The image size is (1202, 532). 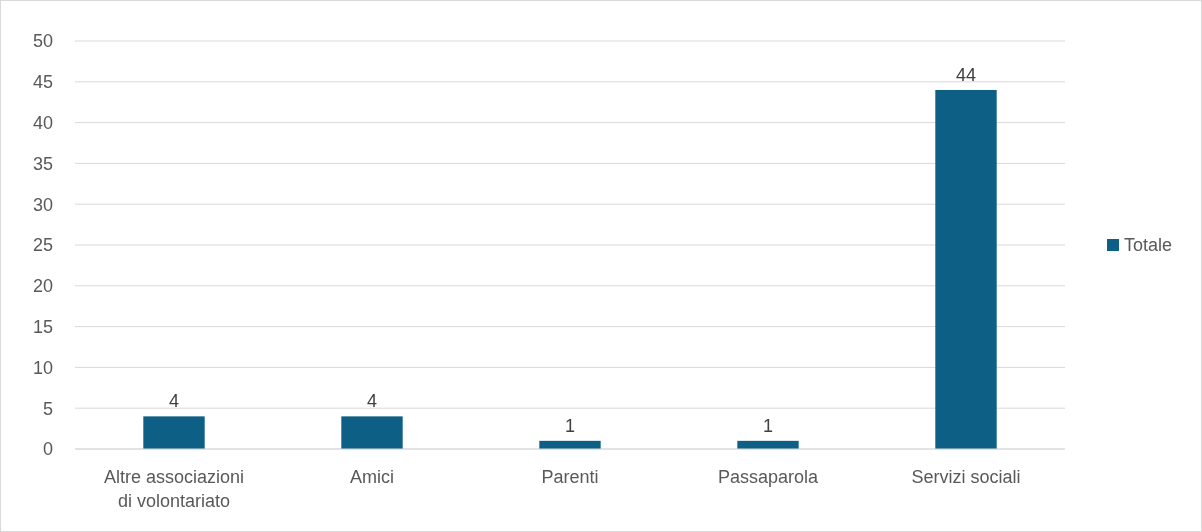 What do you see at coordinates (1148, 245) in the screenshot?
I see `legend-label: Totale` at bounding box center [1148, 245].